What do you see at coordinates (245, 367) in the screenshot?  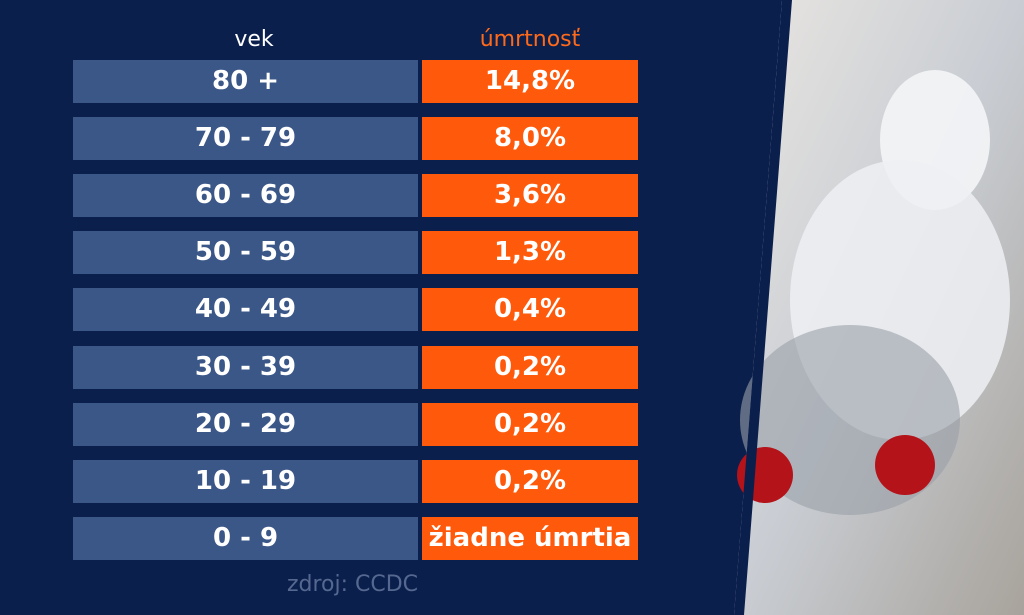 I see `age-cell: 30 - 39` at bounding box center [245, 367].